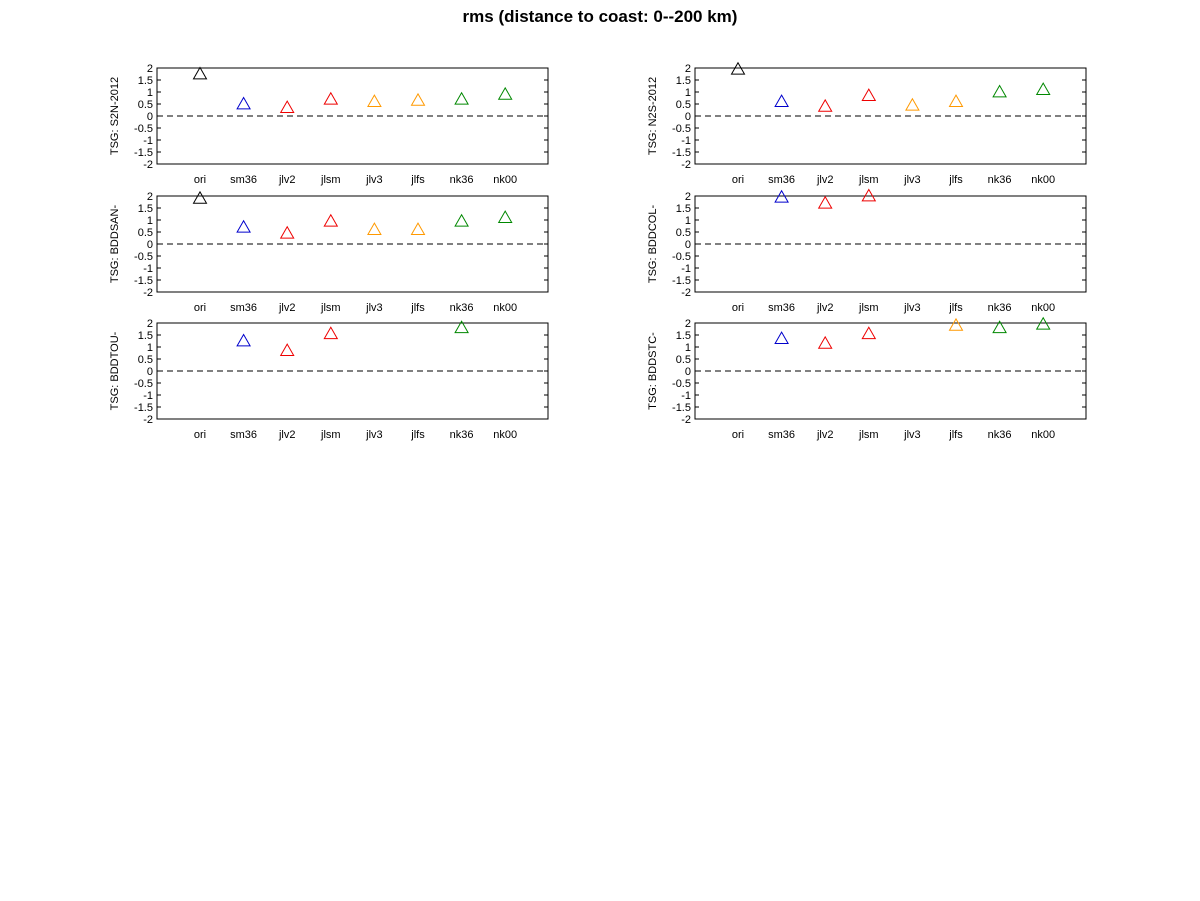 The image size is (1200, 901). I want to click on marker-jlv3, so click(374, 100).